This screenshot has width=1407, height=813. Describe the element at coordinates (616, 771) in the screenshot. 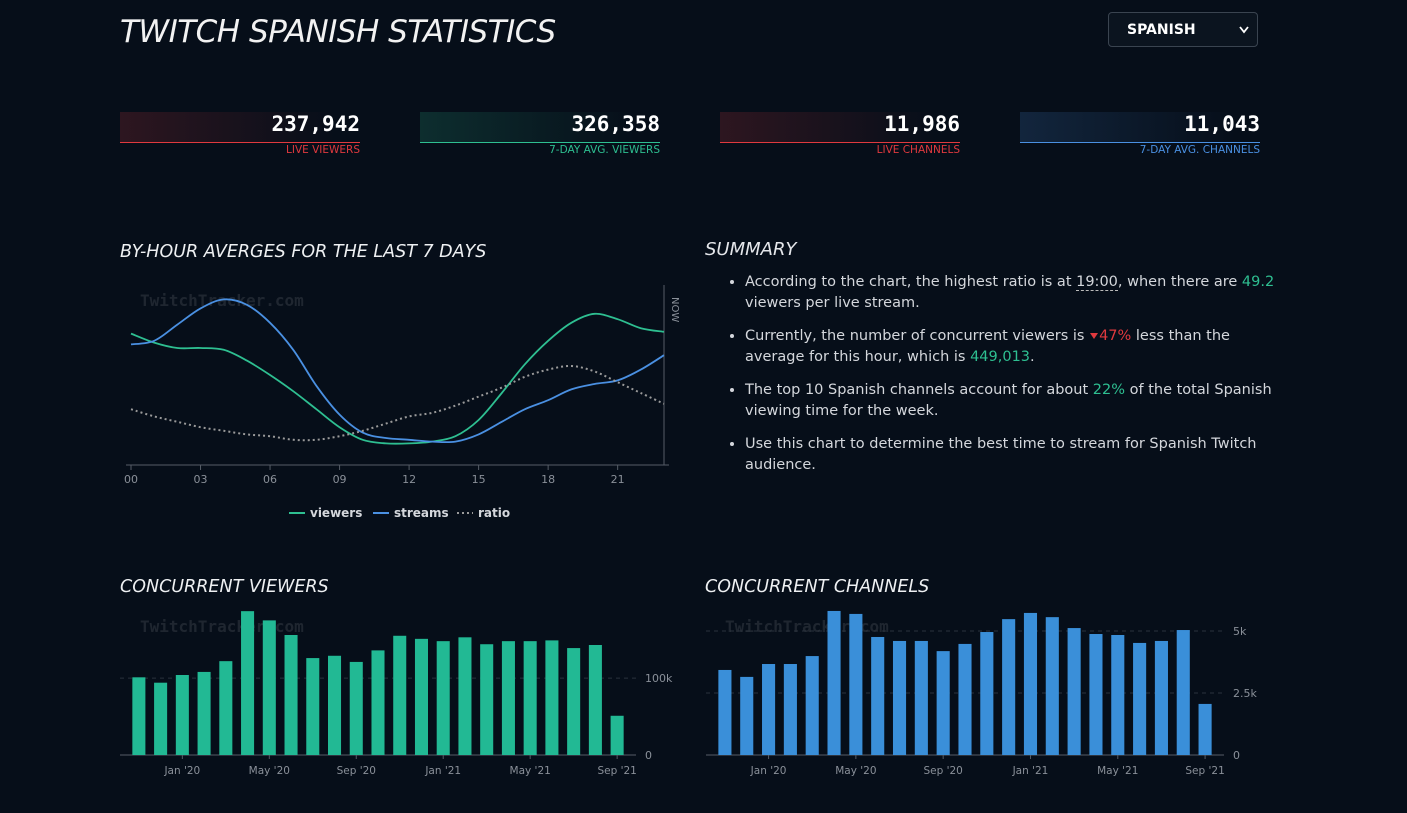

I see `x-tick-label: Sep '21` at that location.